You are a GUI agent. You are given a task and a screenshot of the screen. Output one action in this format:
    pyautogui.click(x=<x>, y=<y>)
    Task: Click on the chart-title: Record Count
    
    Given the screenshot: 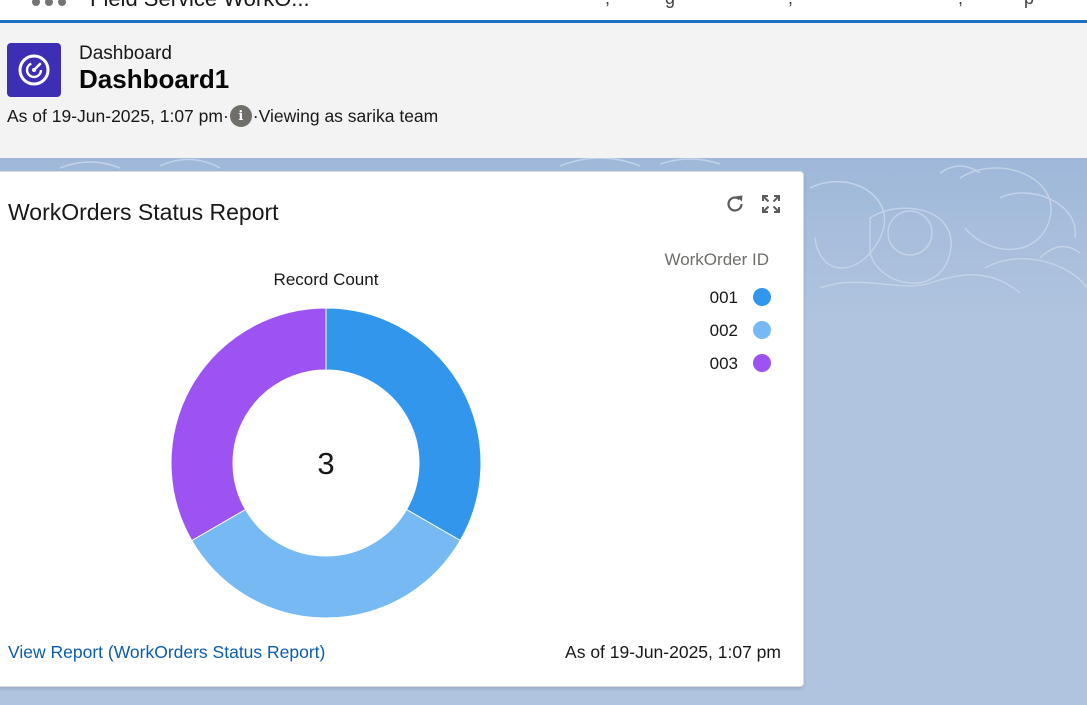 What is the action you would take?
    pyautogui.click(x=326, y=279)
    